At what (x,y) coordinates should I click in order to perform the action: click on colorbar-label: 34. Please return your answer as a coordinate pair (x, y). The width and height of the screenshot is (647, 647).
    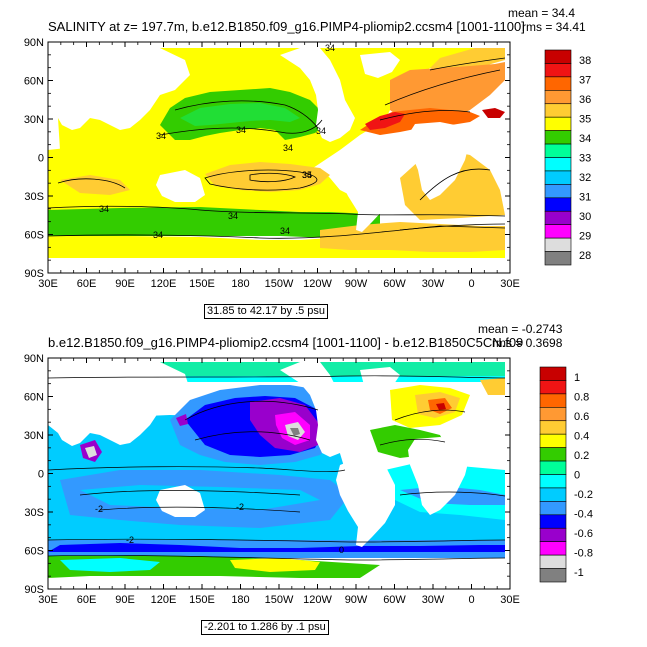
    Looking at the image, I should click on (585, 139).